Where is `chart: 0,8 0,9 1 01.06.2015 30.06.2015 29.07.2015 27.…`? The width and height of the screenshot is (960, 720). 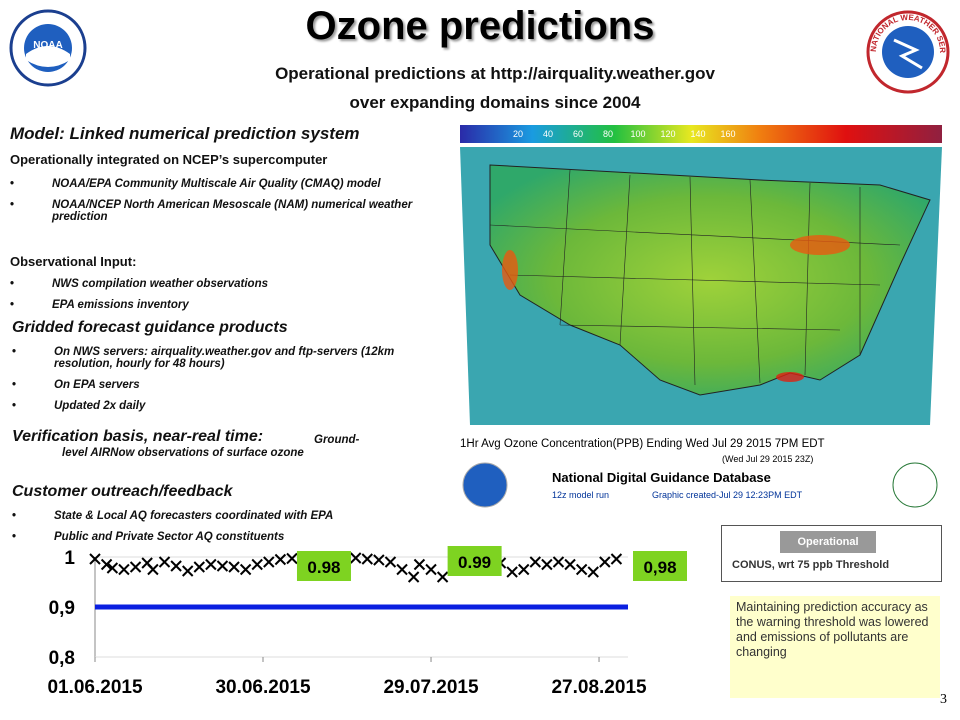 chart: 0,8 0,9 1 01.06.2015 30.06.2015 29.07.2015 27.… is located at coordinates (367, 622).